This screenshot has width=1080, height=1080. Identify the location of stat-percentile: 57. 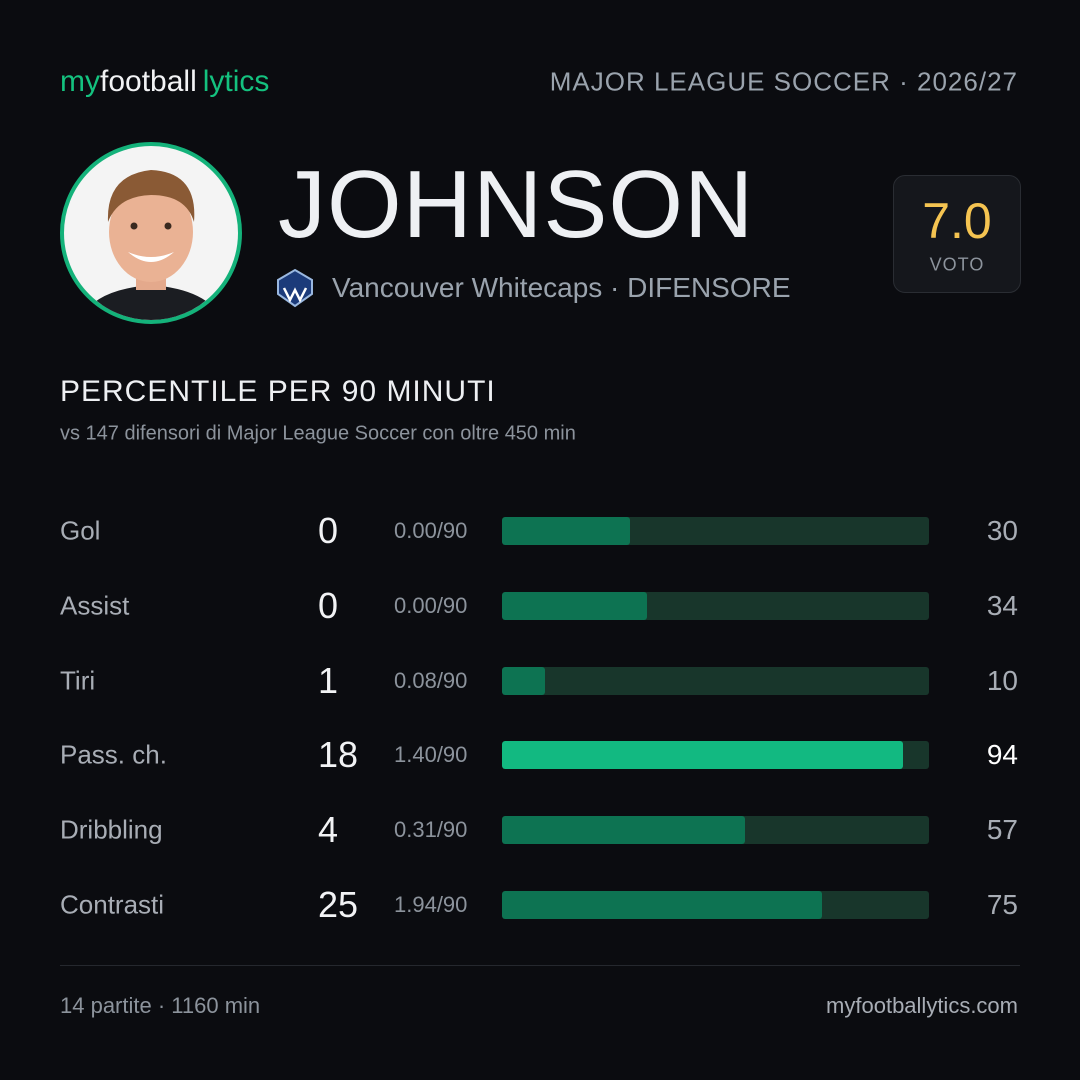
(1002, 830).